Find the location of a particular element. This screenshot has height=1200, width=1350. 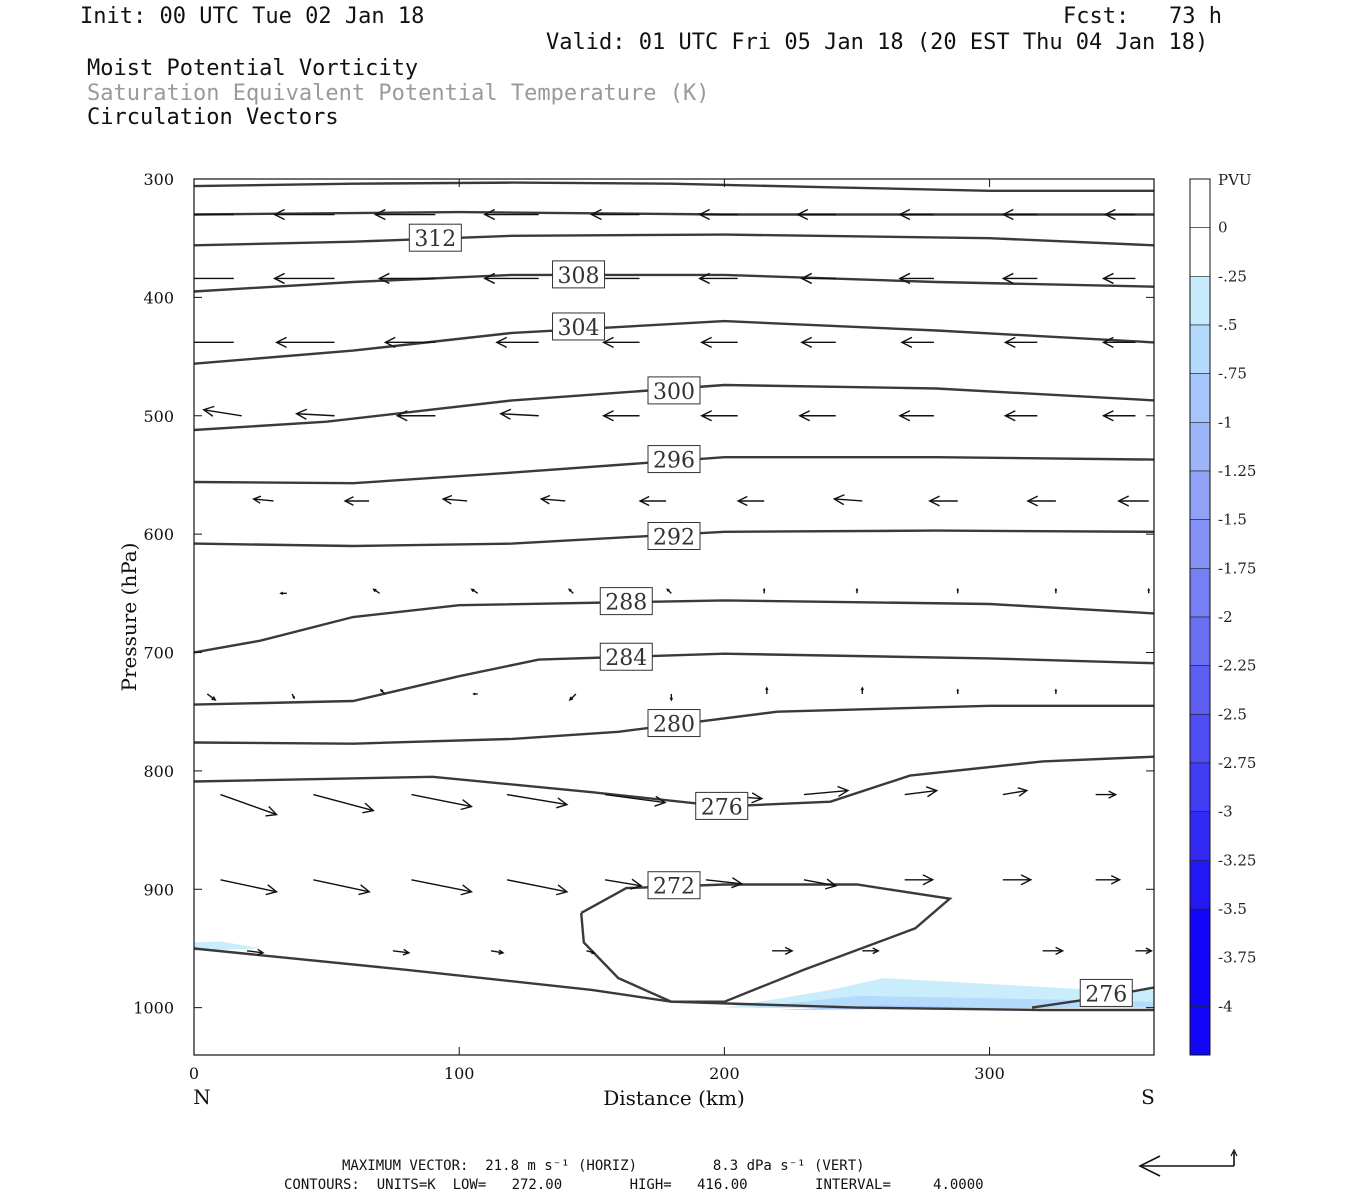

y-tick-label: 300 is located at coordinates (158, 179).